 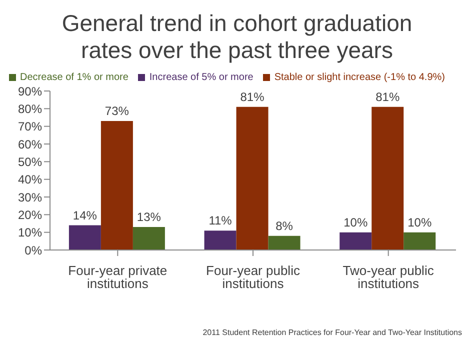 What do you see at coordinates (30, 233) in the screenshot?
I see `y-tick-label: 10%` at bounding box center [30, 233].